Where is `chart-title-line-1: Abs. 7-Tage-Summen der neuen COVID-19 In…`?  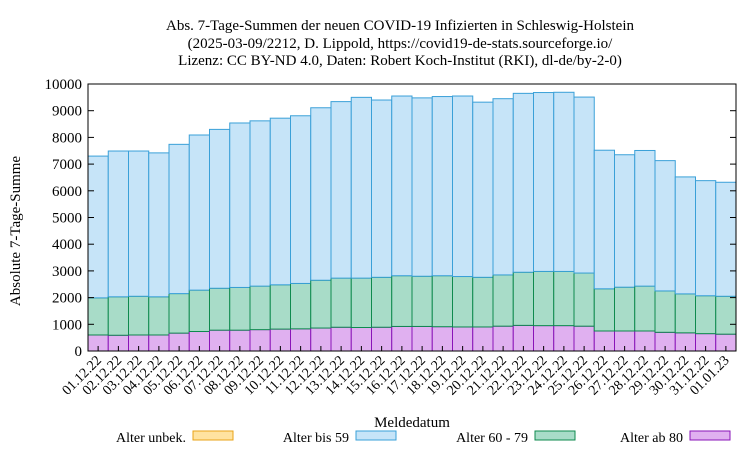
chart-title-line-1: Abs. 7-Tage-Summen der neuen COVID-19 In… is located at coordinates (400, 26).